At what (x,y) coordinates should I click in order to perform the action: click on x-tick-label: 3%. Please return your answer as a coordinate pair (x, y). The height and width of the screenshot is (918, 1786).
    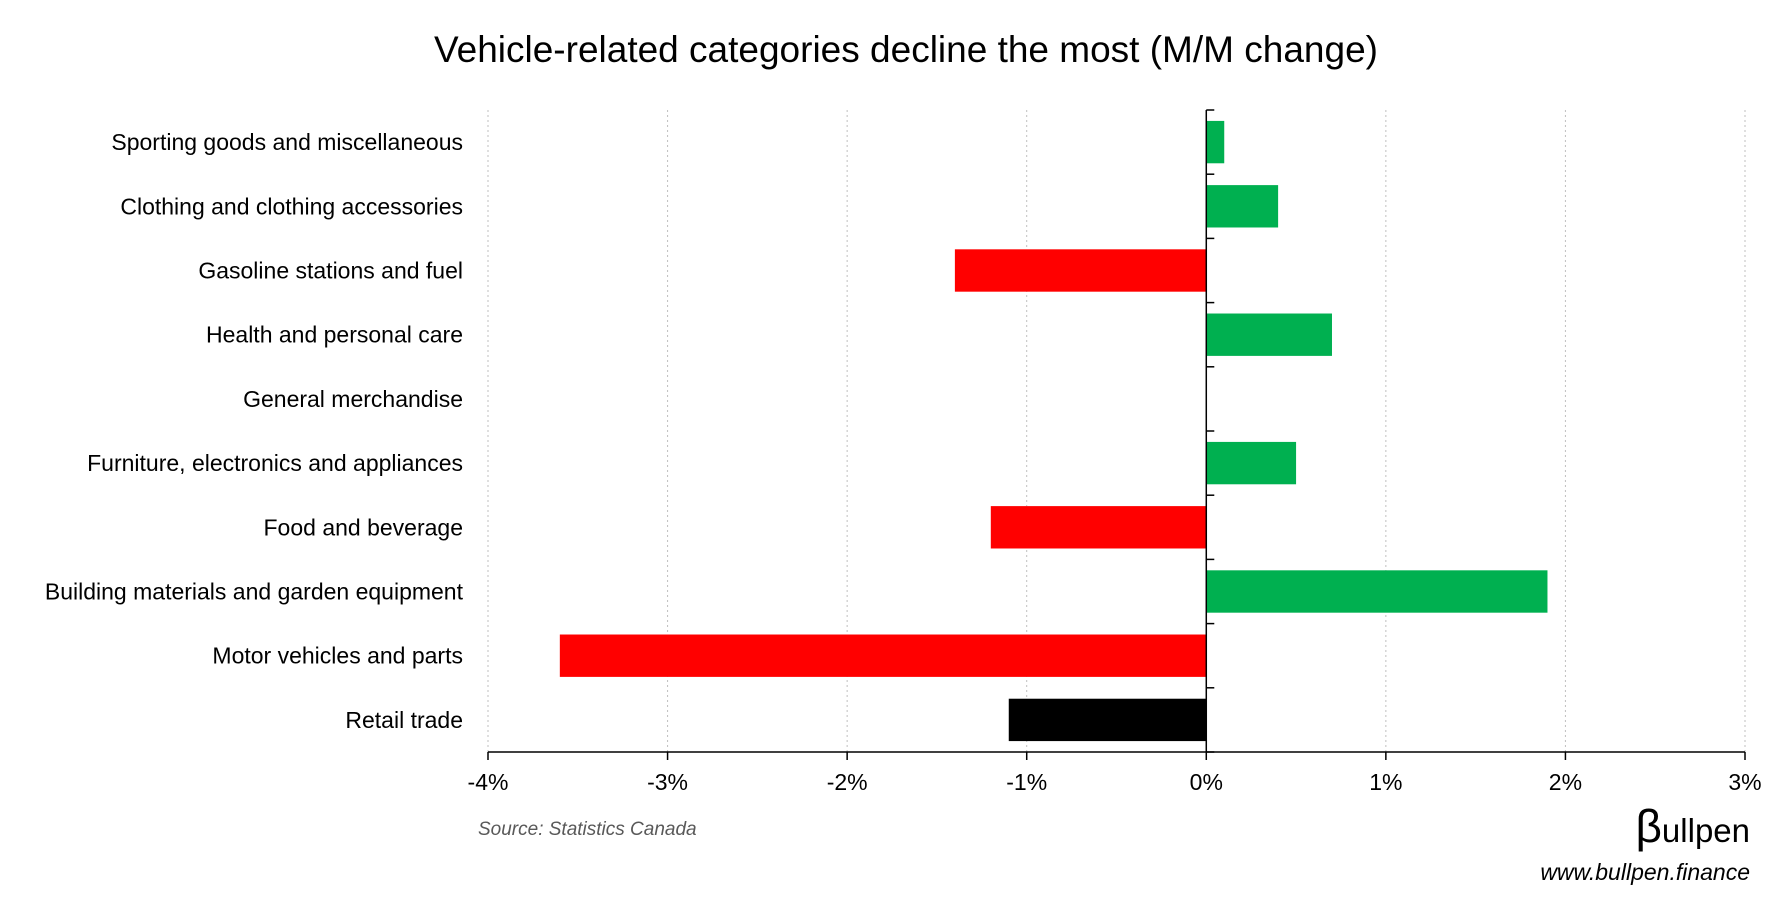
    Looking at the image, I should click on (1744, 782).